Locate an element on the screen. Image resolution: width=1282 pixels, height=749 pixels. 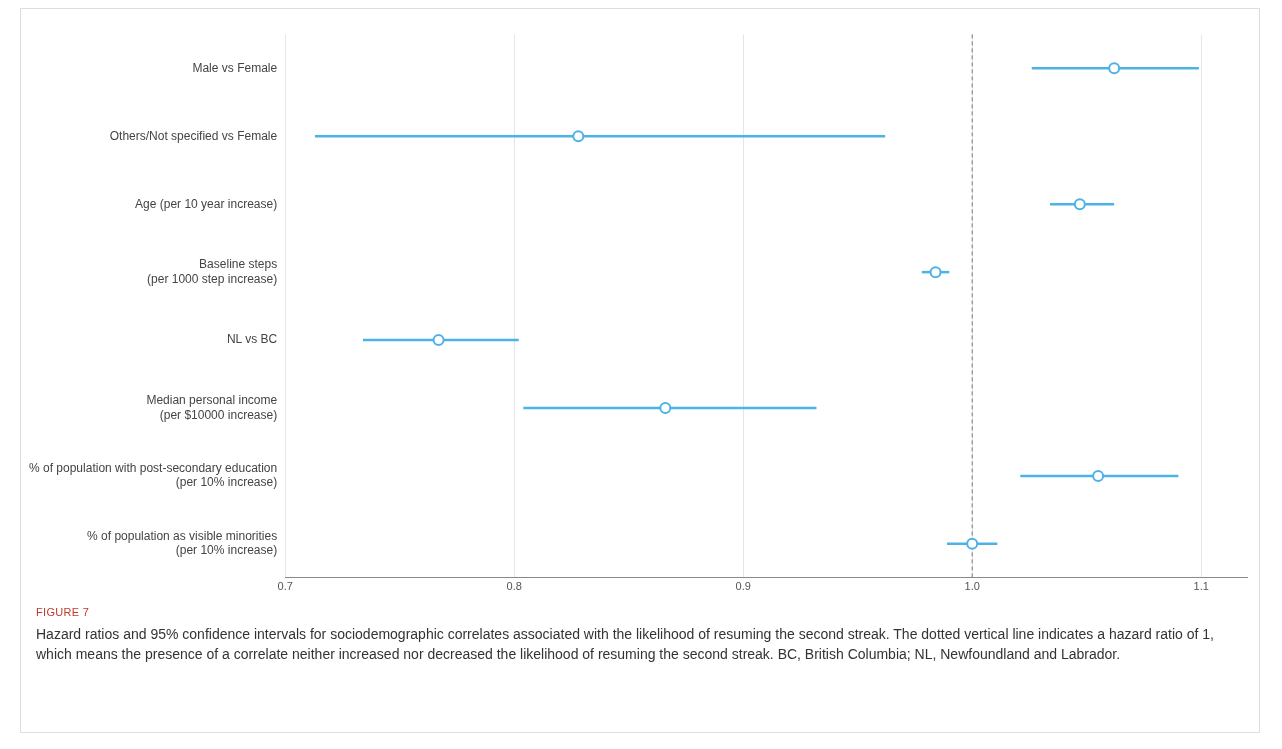
y-tick-label: % of population as visible minorities (per 10% increase) is located at coordinates (182, 543).